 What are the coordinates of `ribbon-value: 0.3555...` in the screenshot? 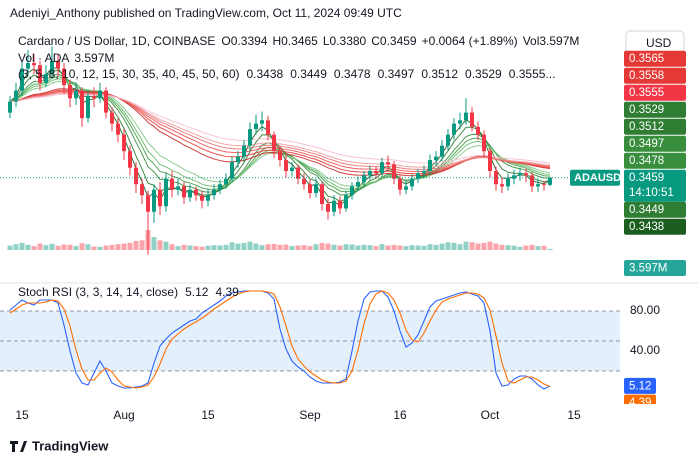 It's located at (532, 74).